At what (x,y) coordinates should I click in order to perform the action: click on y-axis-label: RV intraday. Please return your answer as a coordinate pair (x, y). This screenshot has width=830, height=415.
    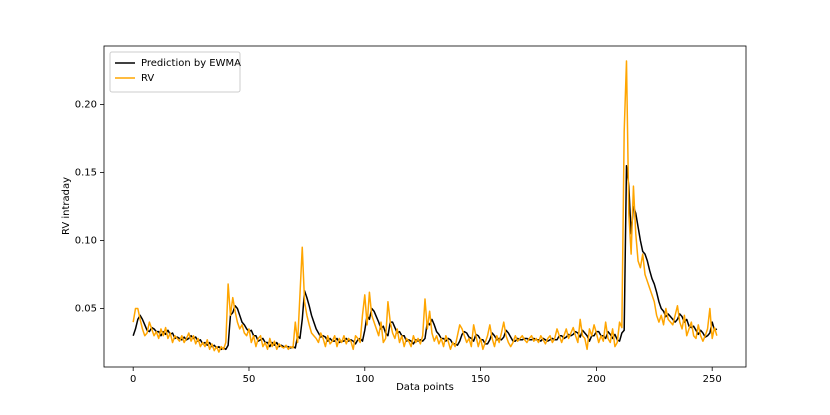
    Looking at the image, I should click on (66, 206).